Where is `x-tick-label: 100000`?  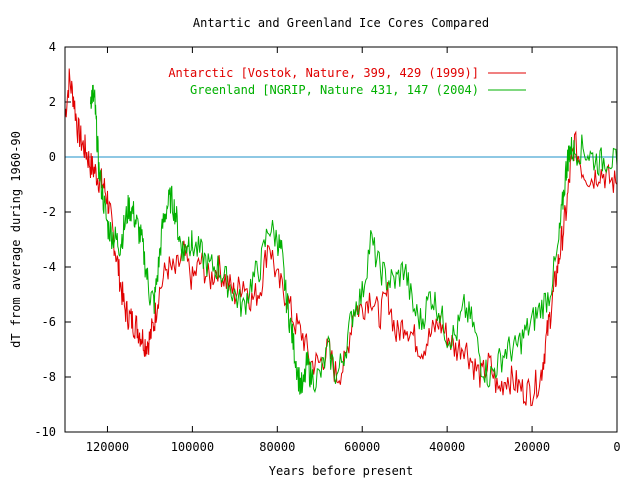 x-tick-label: 100000 is located at coordinates (192, 447).